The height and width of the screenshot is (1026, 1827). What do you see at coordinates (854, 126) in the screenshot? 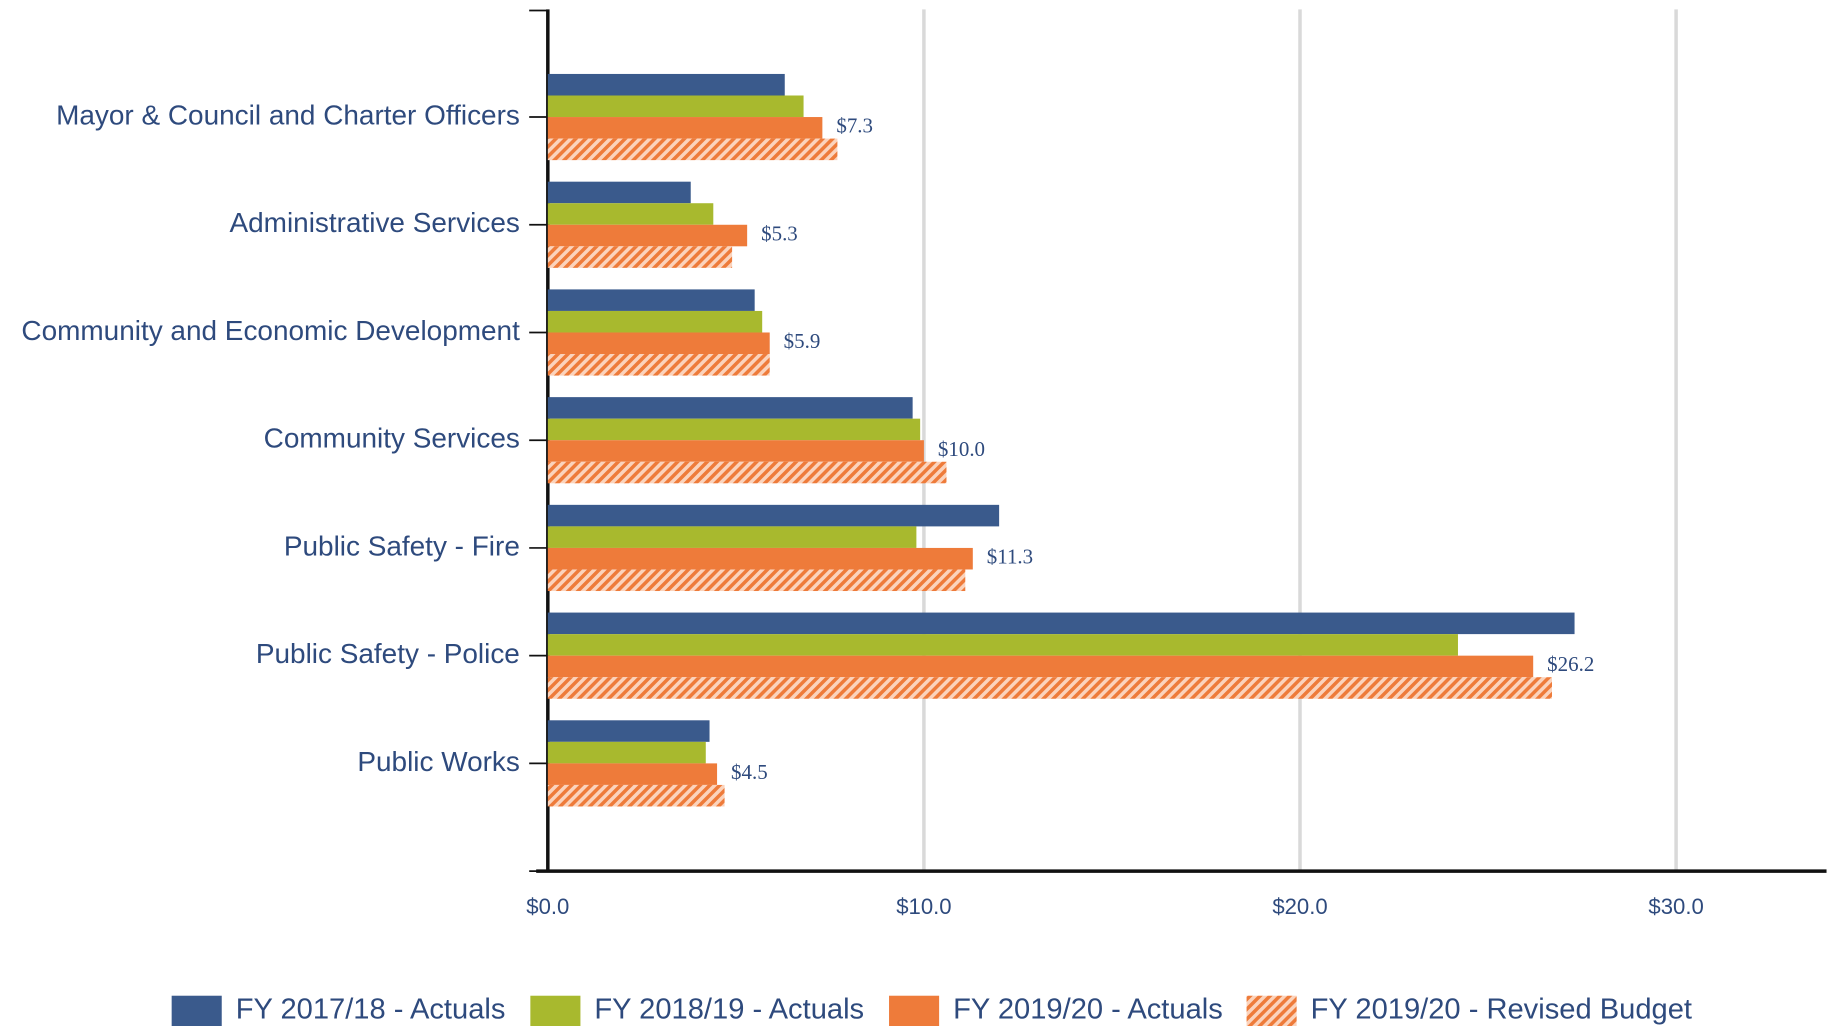
I see `value-label: $7.3` at bounding box center [854, 126].